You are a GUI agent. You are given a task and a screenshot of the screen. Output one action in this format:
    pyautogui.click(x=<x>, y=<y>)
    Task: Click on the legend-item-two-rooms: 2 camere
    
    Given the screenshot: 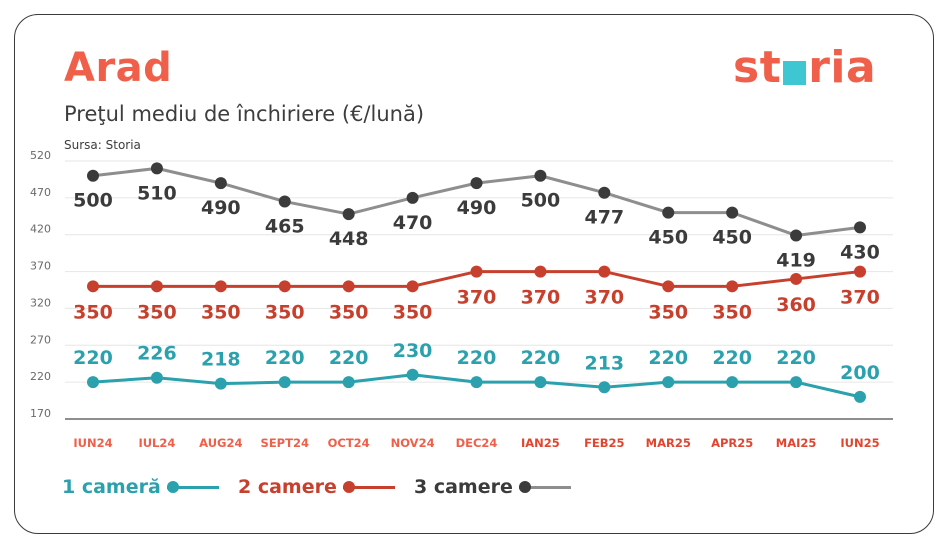 What is the action you would take?
    pyautogui.click(x=316, y=487)
    